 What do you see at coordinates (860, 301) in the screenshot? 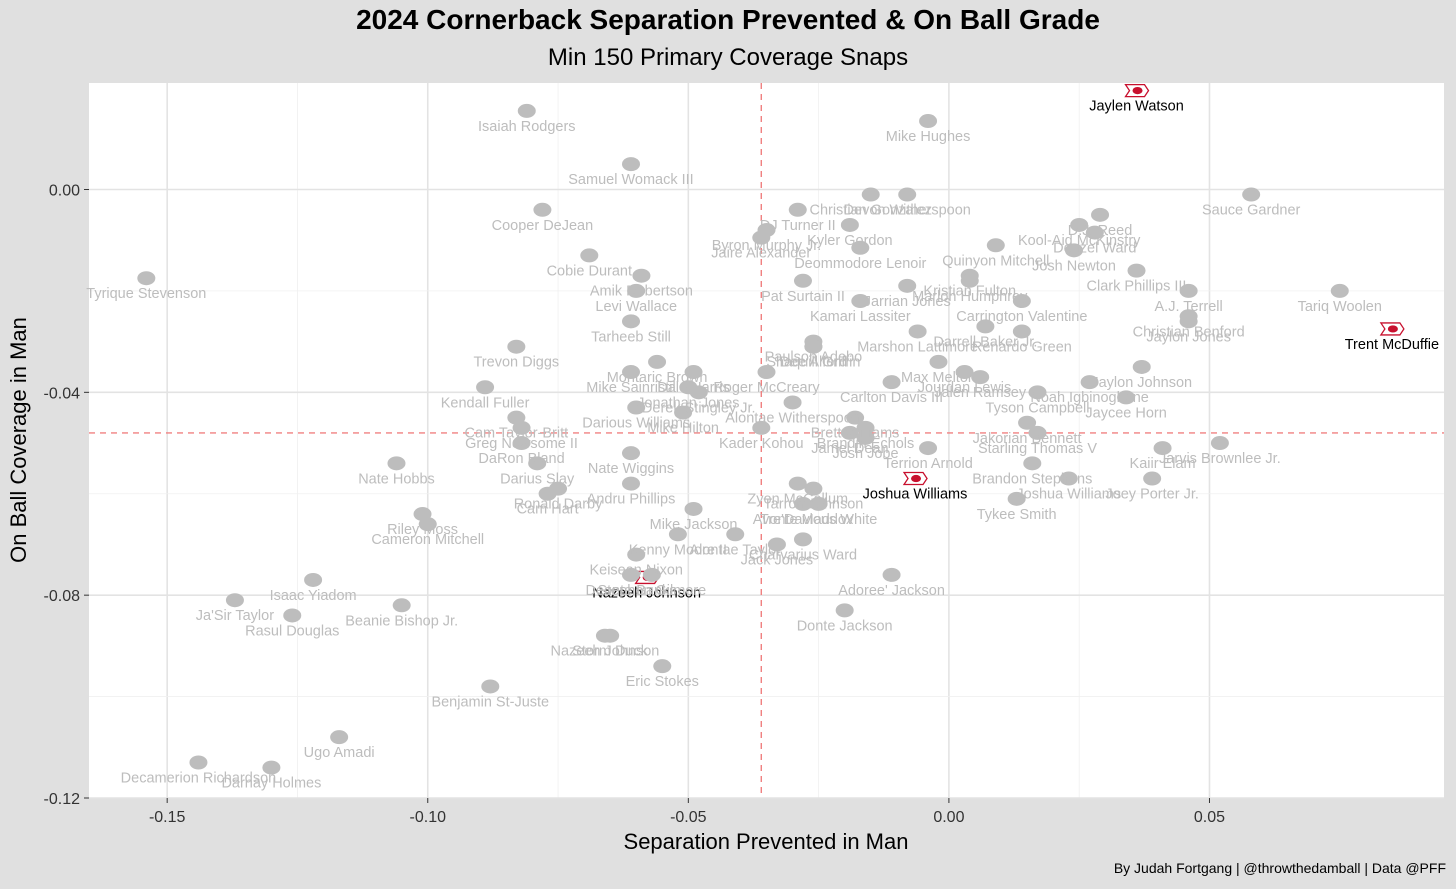
I see `point-kamari-lassiter` at bounding box center [860, 301].